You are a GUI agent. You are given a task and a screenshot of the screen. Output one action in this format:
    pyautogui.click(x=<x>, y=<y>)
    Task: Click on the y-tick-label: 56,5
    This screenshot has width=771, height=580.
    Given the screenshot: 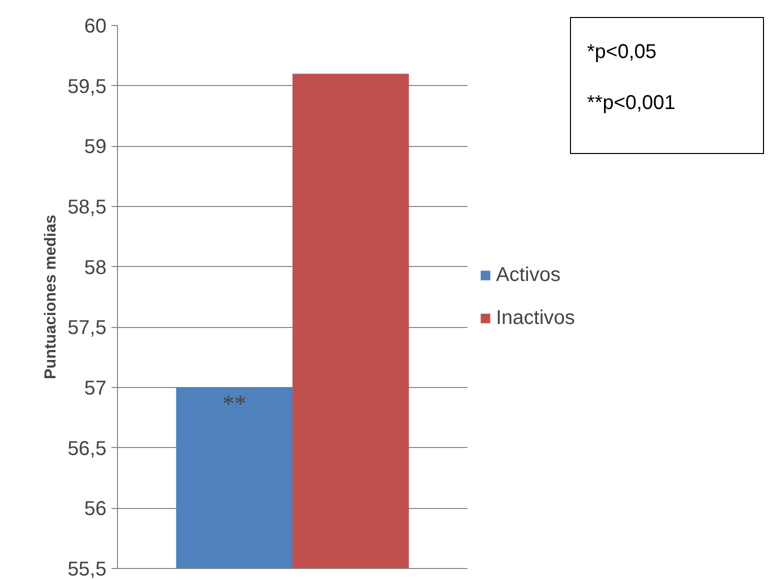 What is the action you would take?
    pyautogui.click(x=87, y=449)
    